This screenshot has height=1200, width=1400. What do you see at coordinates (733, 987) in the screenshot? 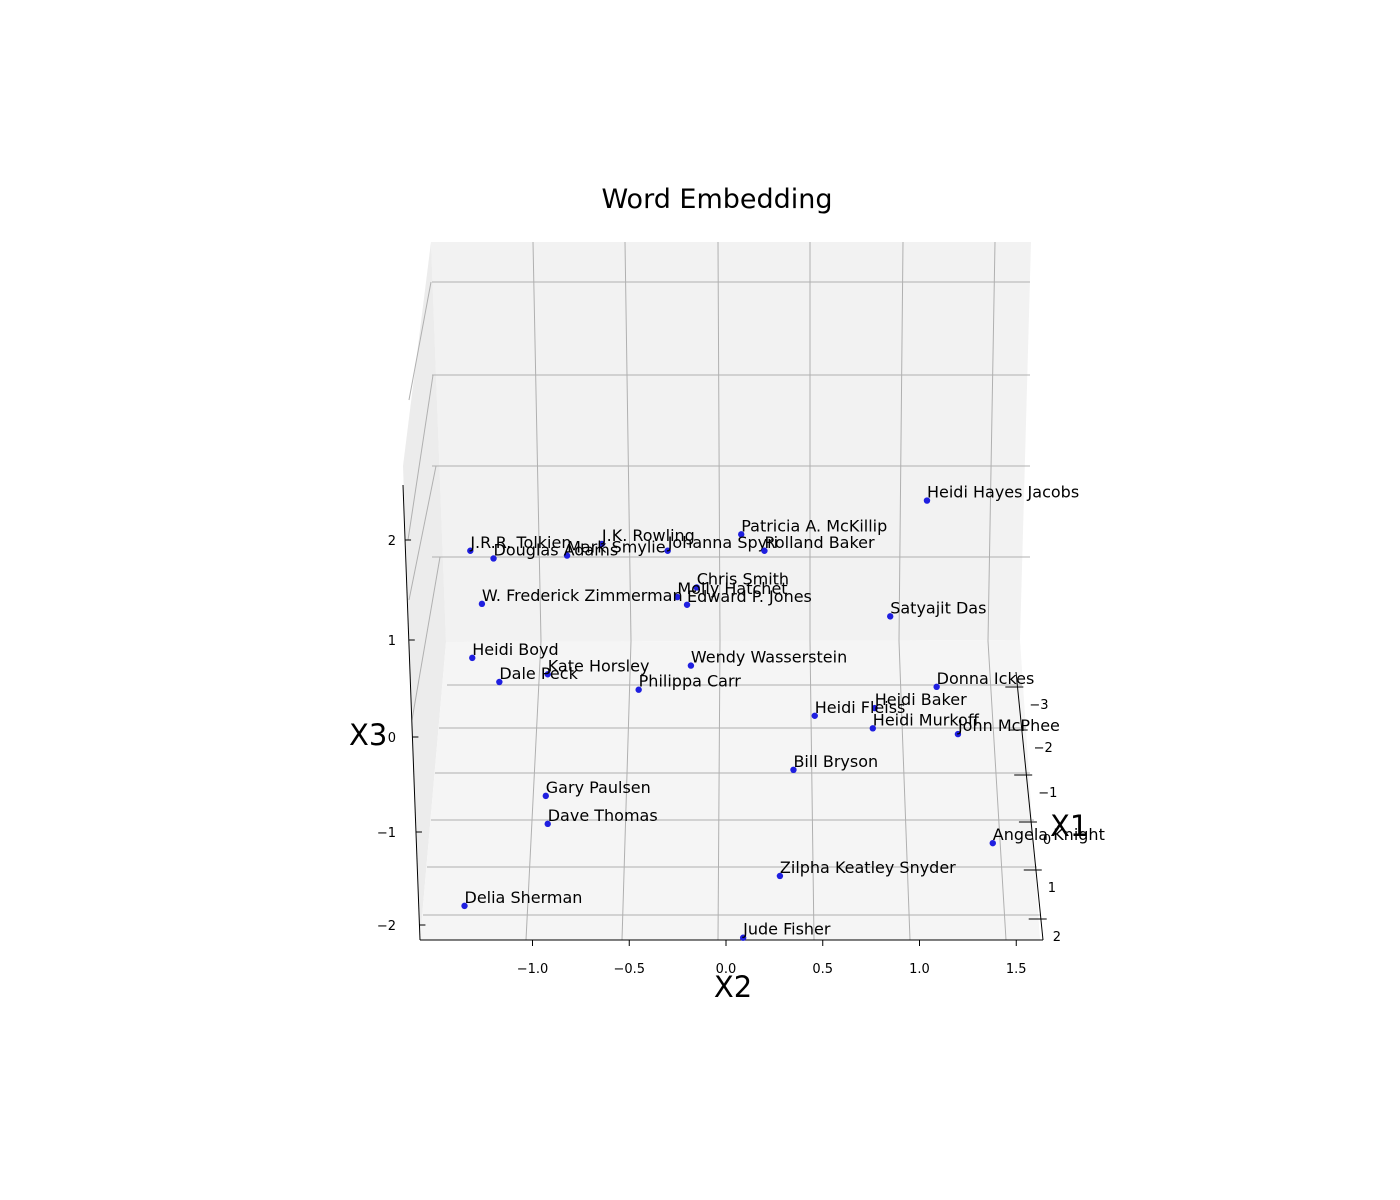
I see `x2-axis-label: X2` at bounding box center [733, 987].